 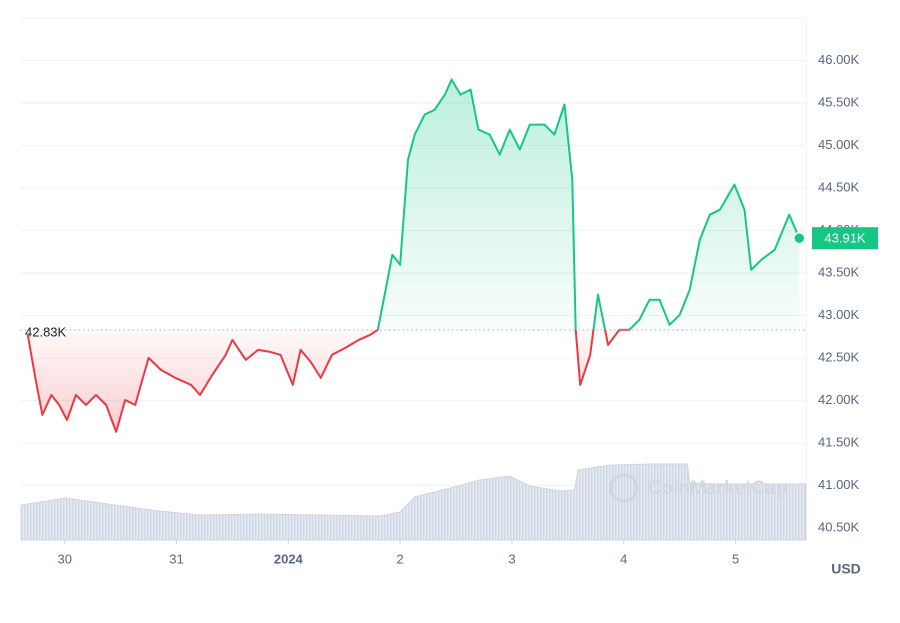 What do you see at coordinates (413, 502) in the screenshot?
I see `volume-area` at bounding box center [413, 502].